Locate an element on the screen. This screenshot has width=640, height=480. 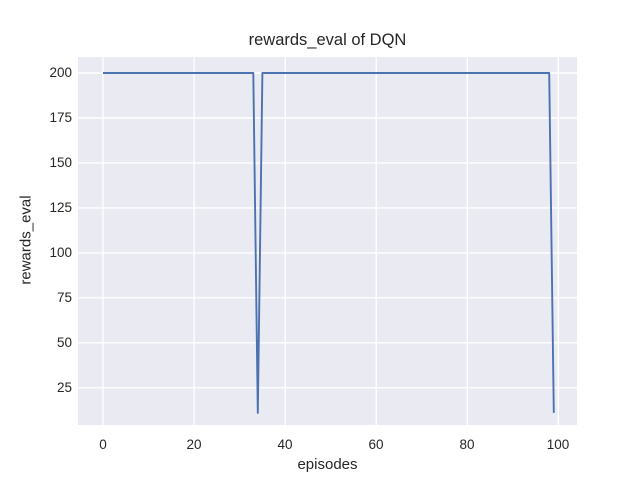
y-tick-label: 150 is located at coordinates (60, 162).